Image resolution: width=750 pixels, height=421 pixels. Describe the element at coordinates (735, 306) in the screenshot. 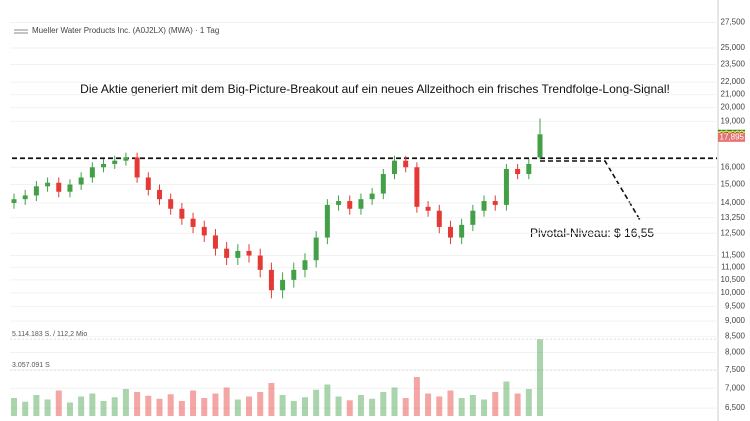

I see `y-tick-label: 9,500` at that location.